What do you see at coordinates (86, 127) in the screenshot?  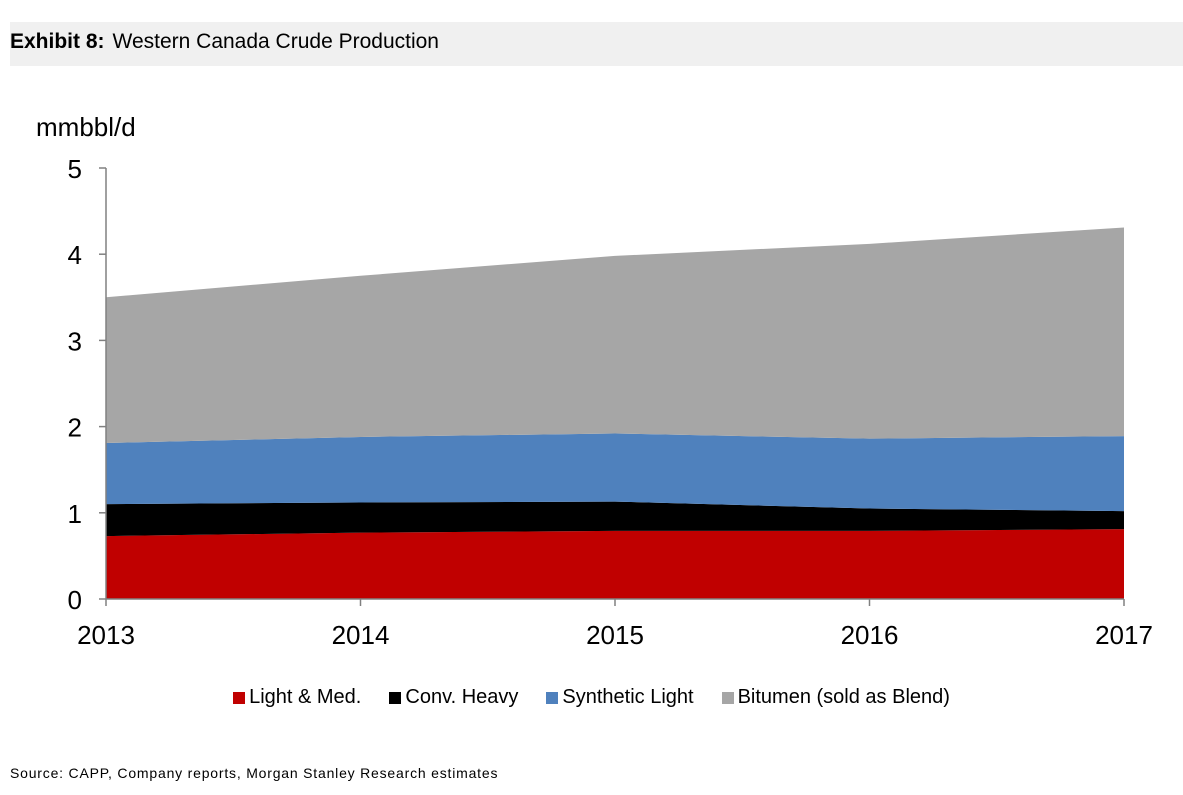 I see `y-axis-label: mmbbl/d` at bounding box center [86, 127].